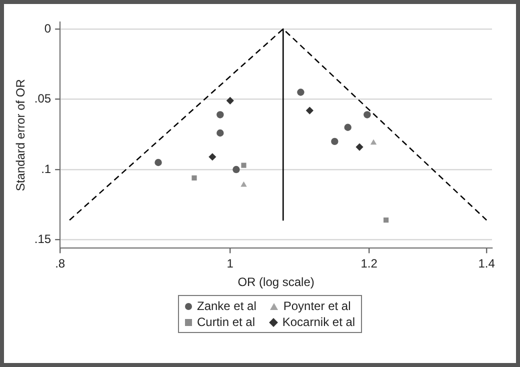 The height and width of the screenshot is (367, 520). What do you see at coordinates (276, 282) in the screenshot?
I see `x-axis-title: OR (log scale)` at bounding box center [276, 282].